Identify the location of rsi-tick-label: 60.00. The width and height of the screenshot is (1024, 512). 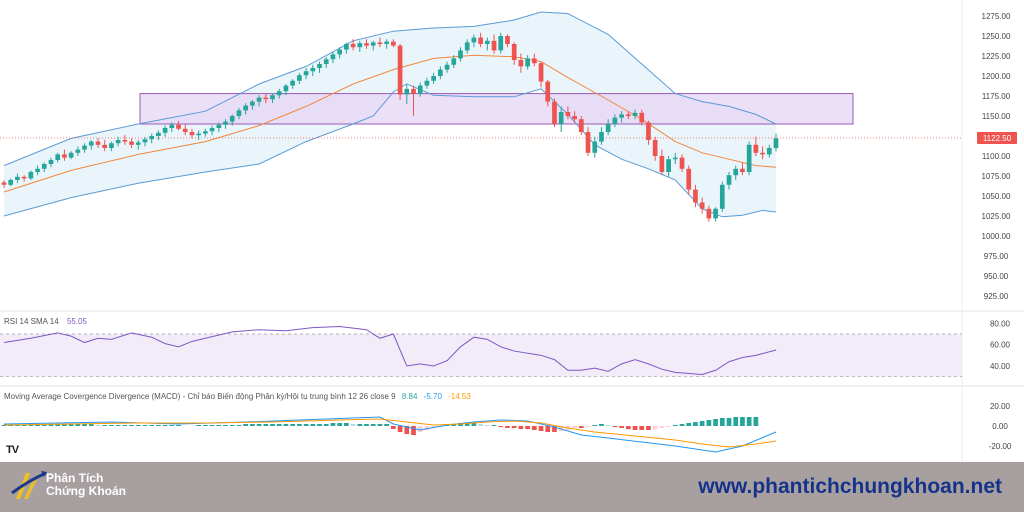
(1000, 345).